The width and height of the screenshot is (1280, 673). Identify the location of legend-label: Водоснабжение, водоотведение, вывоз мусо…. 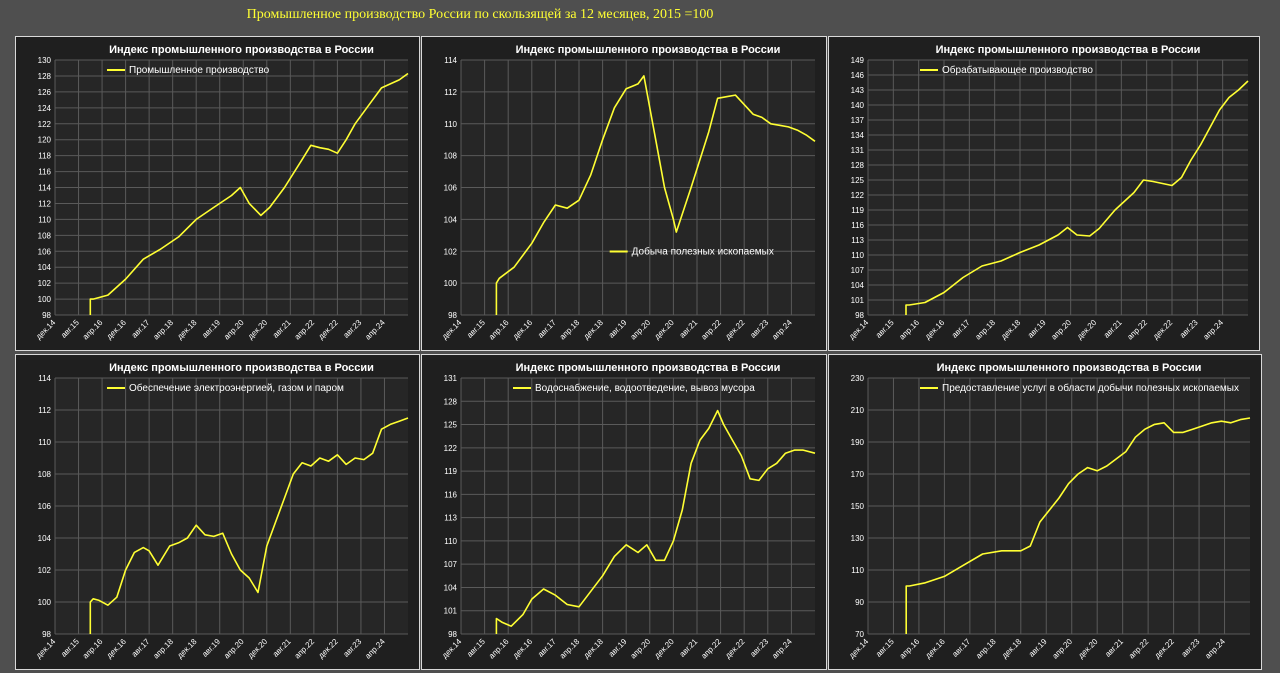
(645, 388).